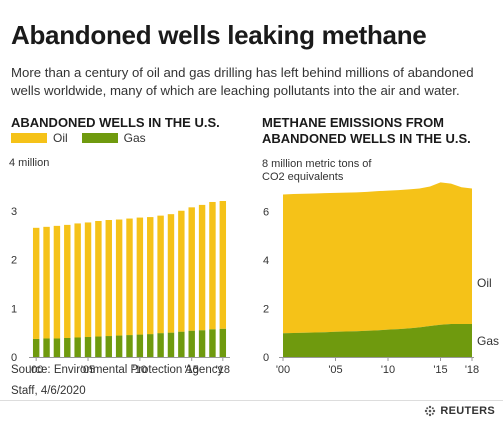 The width and height of the screenshot is (503, 424). What do you see at coordinates (150, 276) in the screenshot?
I see `bar-oil-2011` at bounding box center [150, 276].